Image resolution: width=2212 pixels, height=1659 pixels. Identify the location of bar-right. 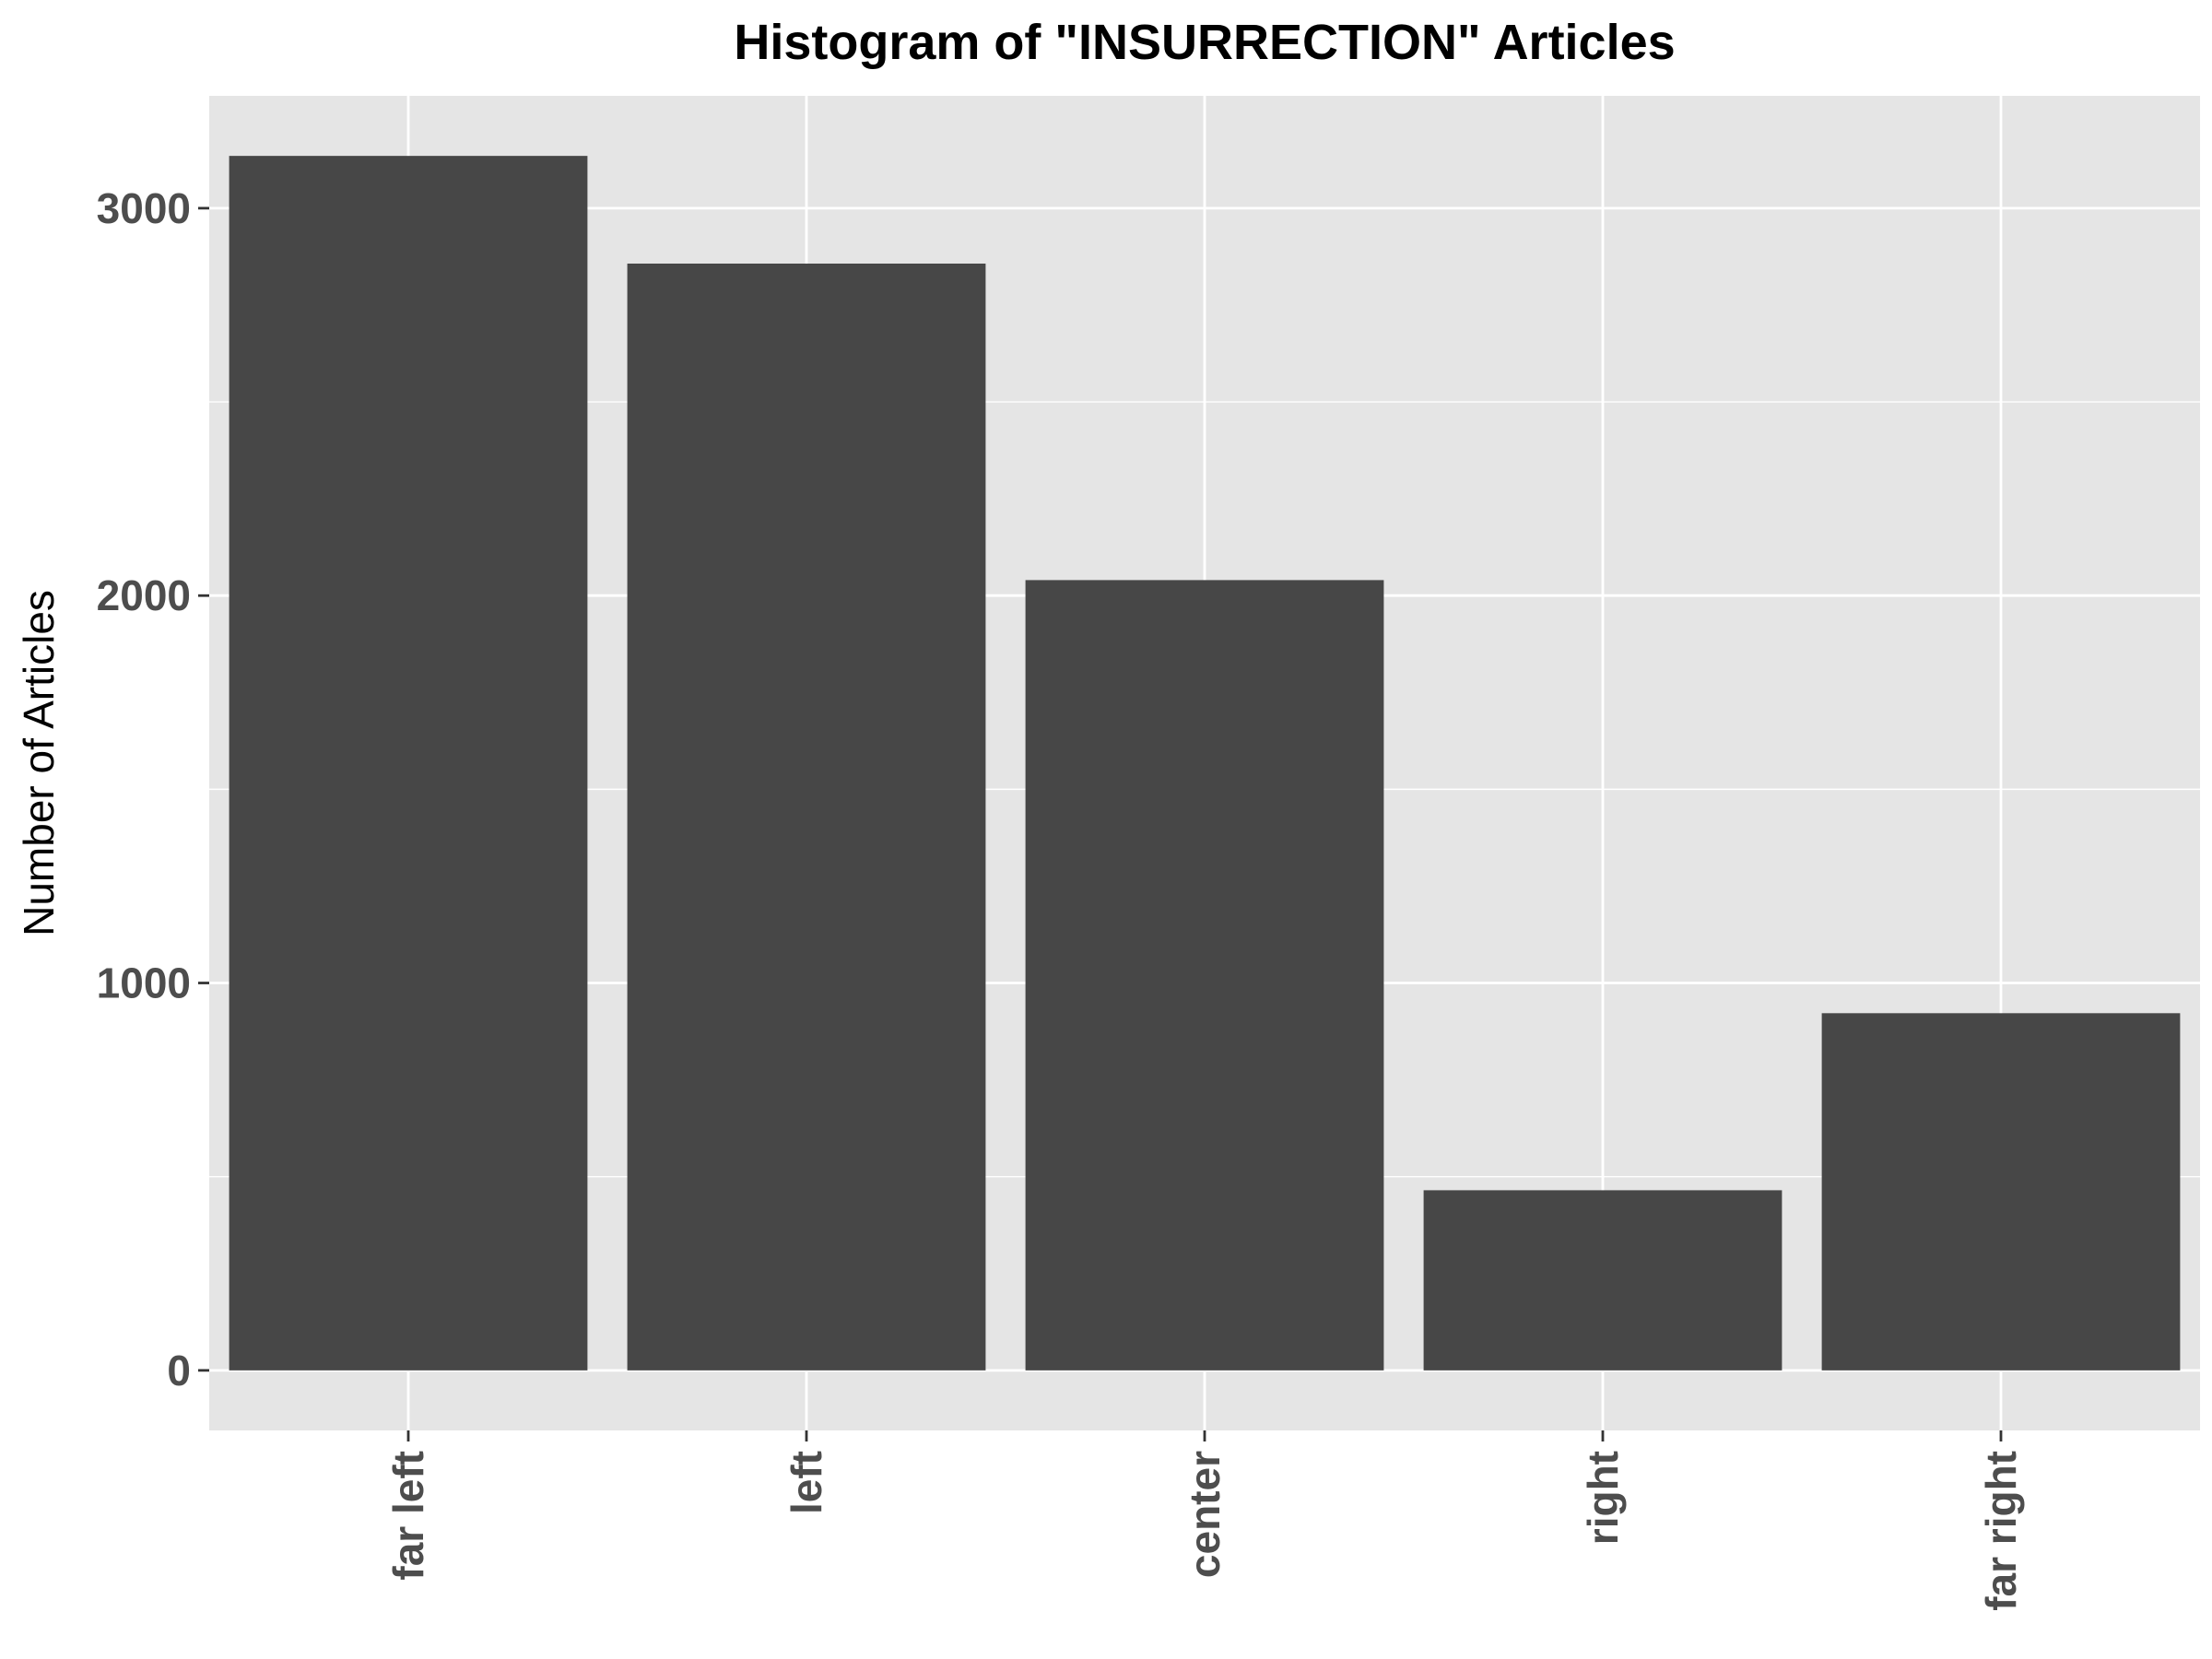
(1603, 1280).